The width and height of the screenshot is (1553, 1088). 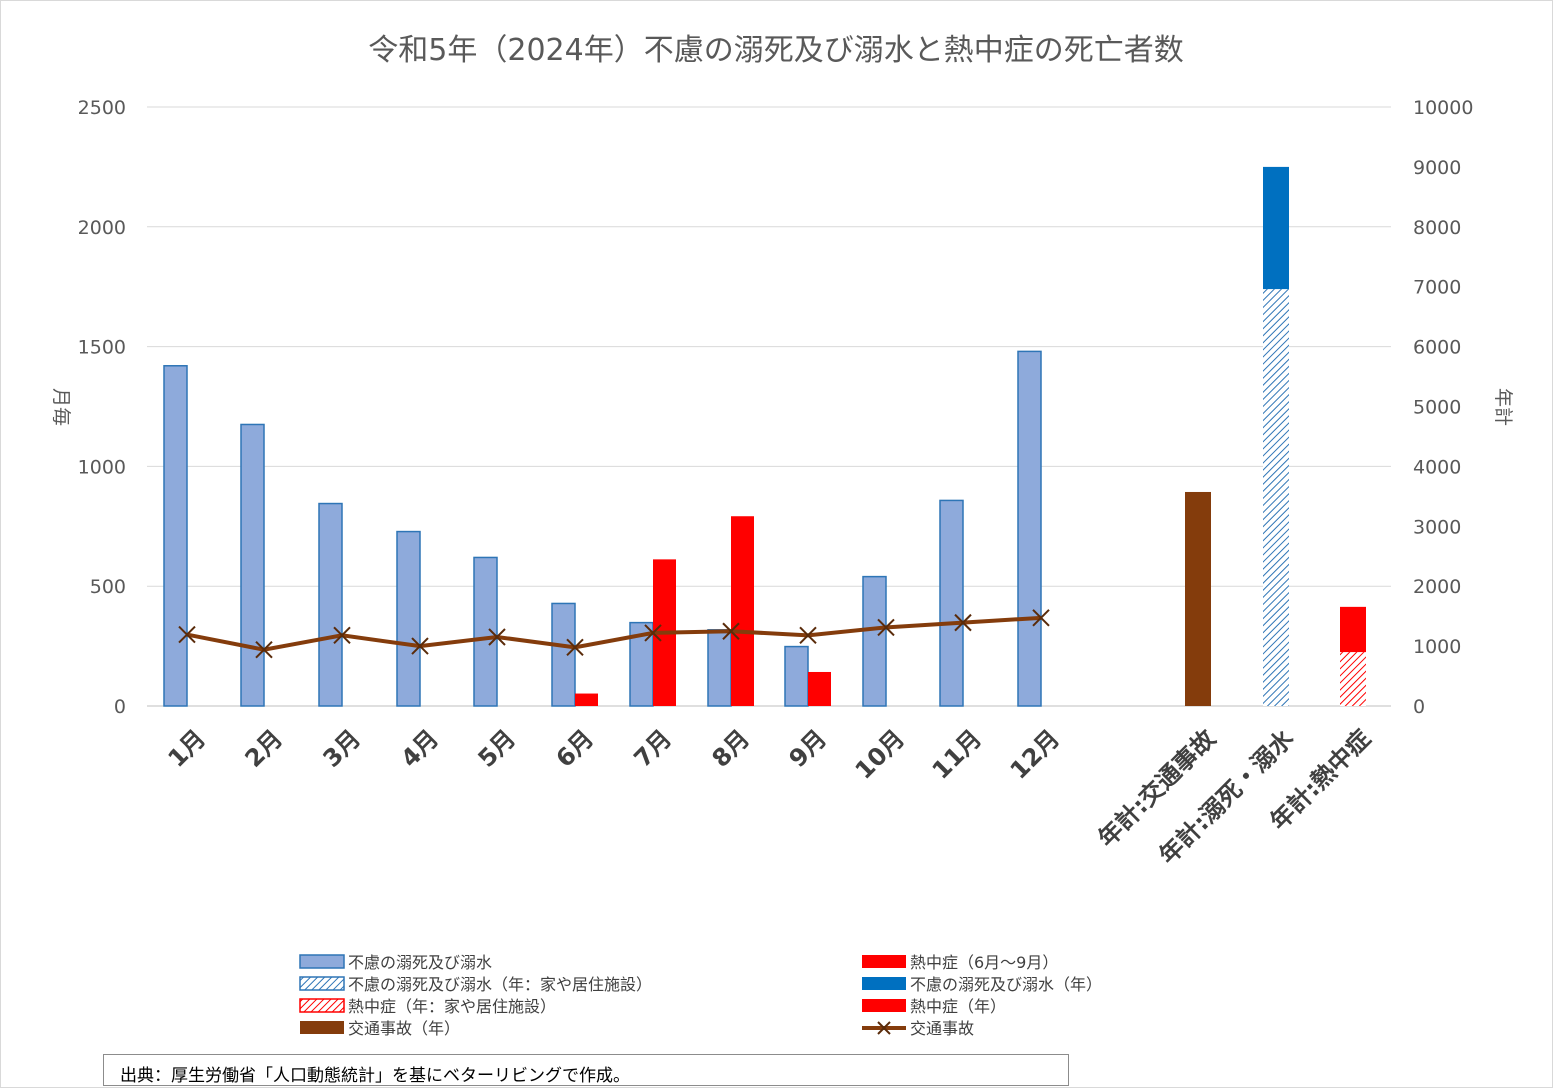 I want to click on x-category-label: 年計:溺死・溺水, so click(x=1227, y=797).